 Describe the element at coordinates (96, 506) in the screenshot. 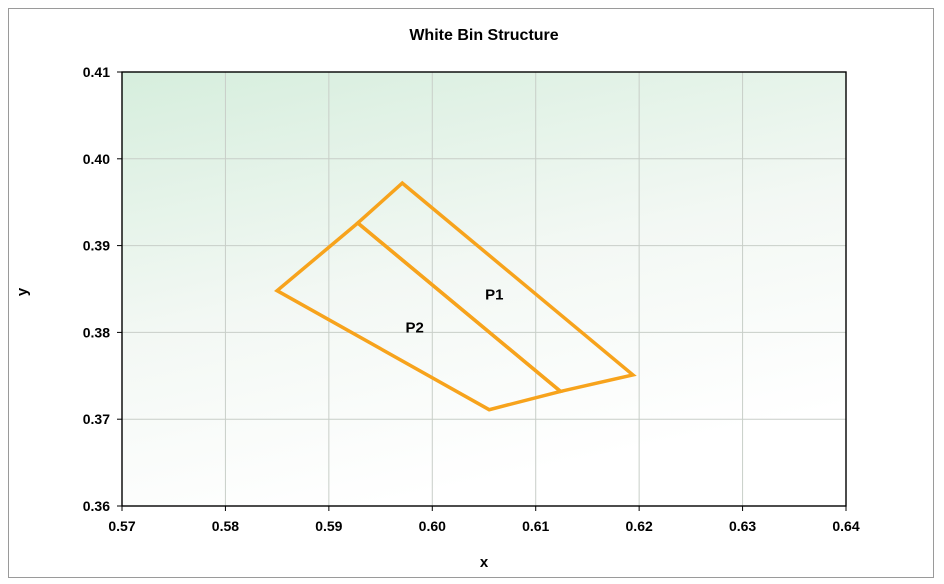

I see `y-tick-label: 0.36` at that location.